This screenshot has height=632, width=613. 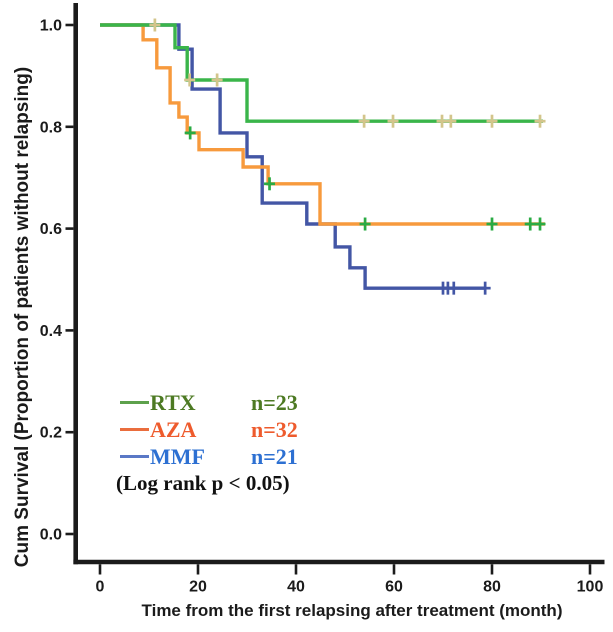 What do you see at coordinates (100, 587) in the screenshot?
I see `x-tick-label: 0` at bounding box center [100, 587].